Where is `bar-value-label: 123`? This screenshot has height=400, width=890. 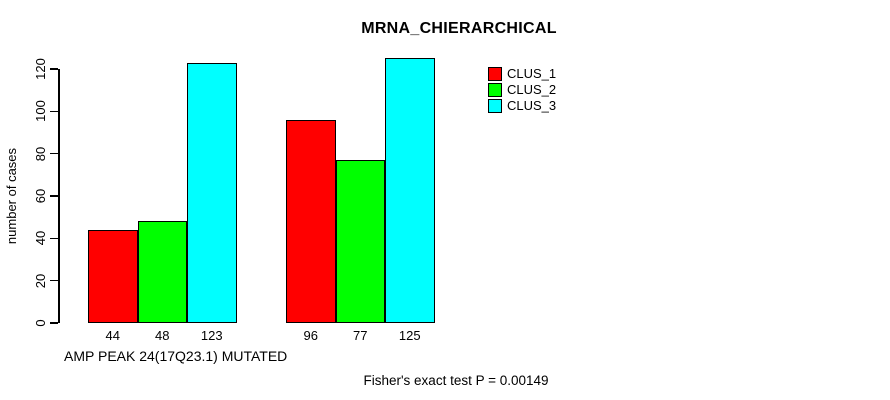
bar-value-label: 123 is located at coordinates (211, 335).